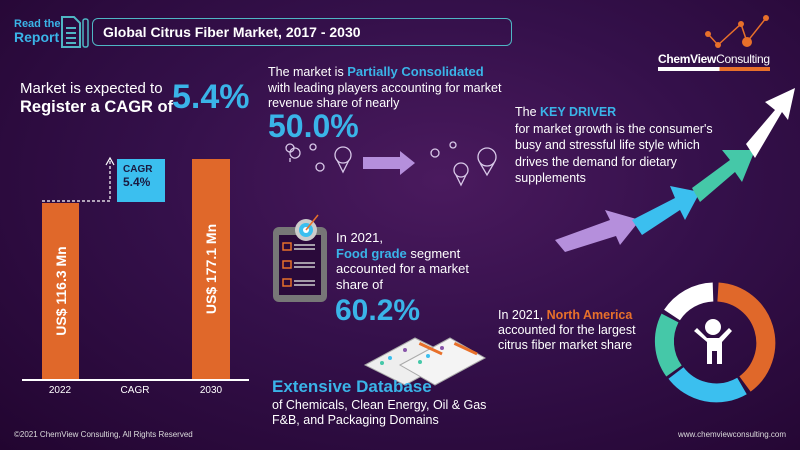 This screenshot has width=800, height=450. What do you see at coordinates (371, 253) in the screenshot?
I see `segment-highlight: Food grade` at bounding box center [371, 253].